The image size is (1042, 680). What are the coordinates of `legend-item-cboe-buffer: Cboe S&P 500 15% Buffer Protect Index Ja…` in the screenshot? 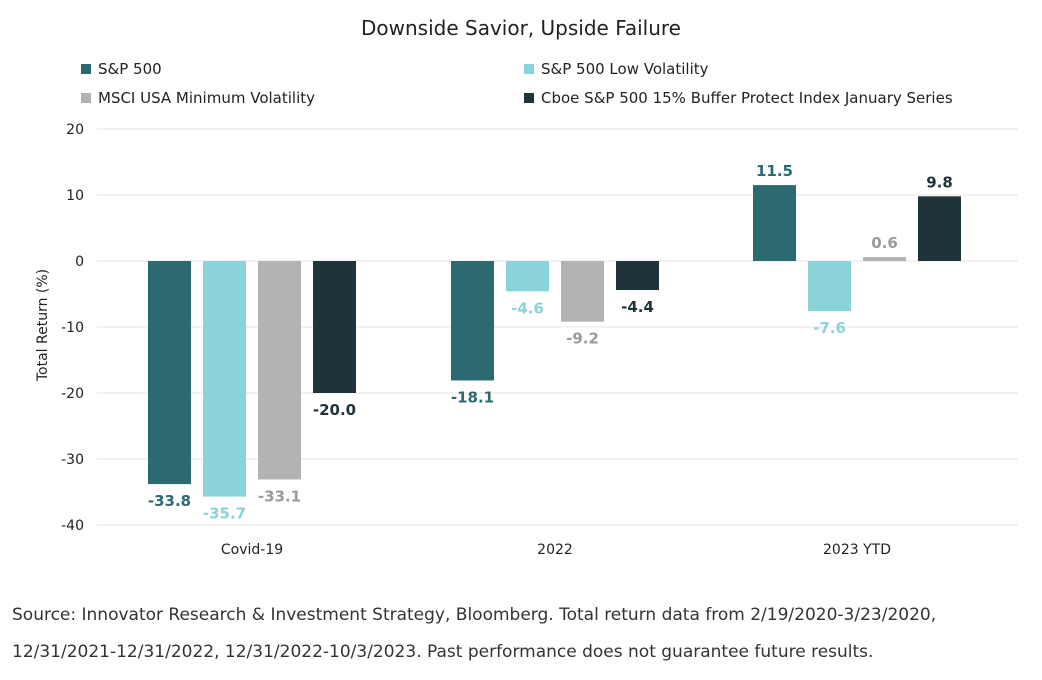 It's located at (738, 98).